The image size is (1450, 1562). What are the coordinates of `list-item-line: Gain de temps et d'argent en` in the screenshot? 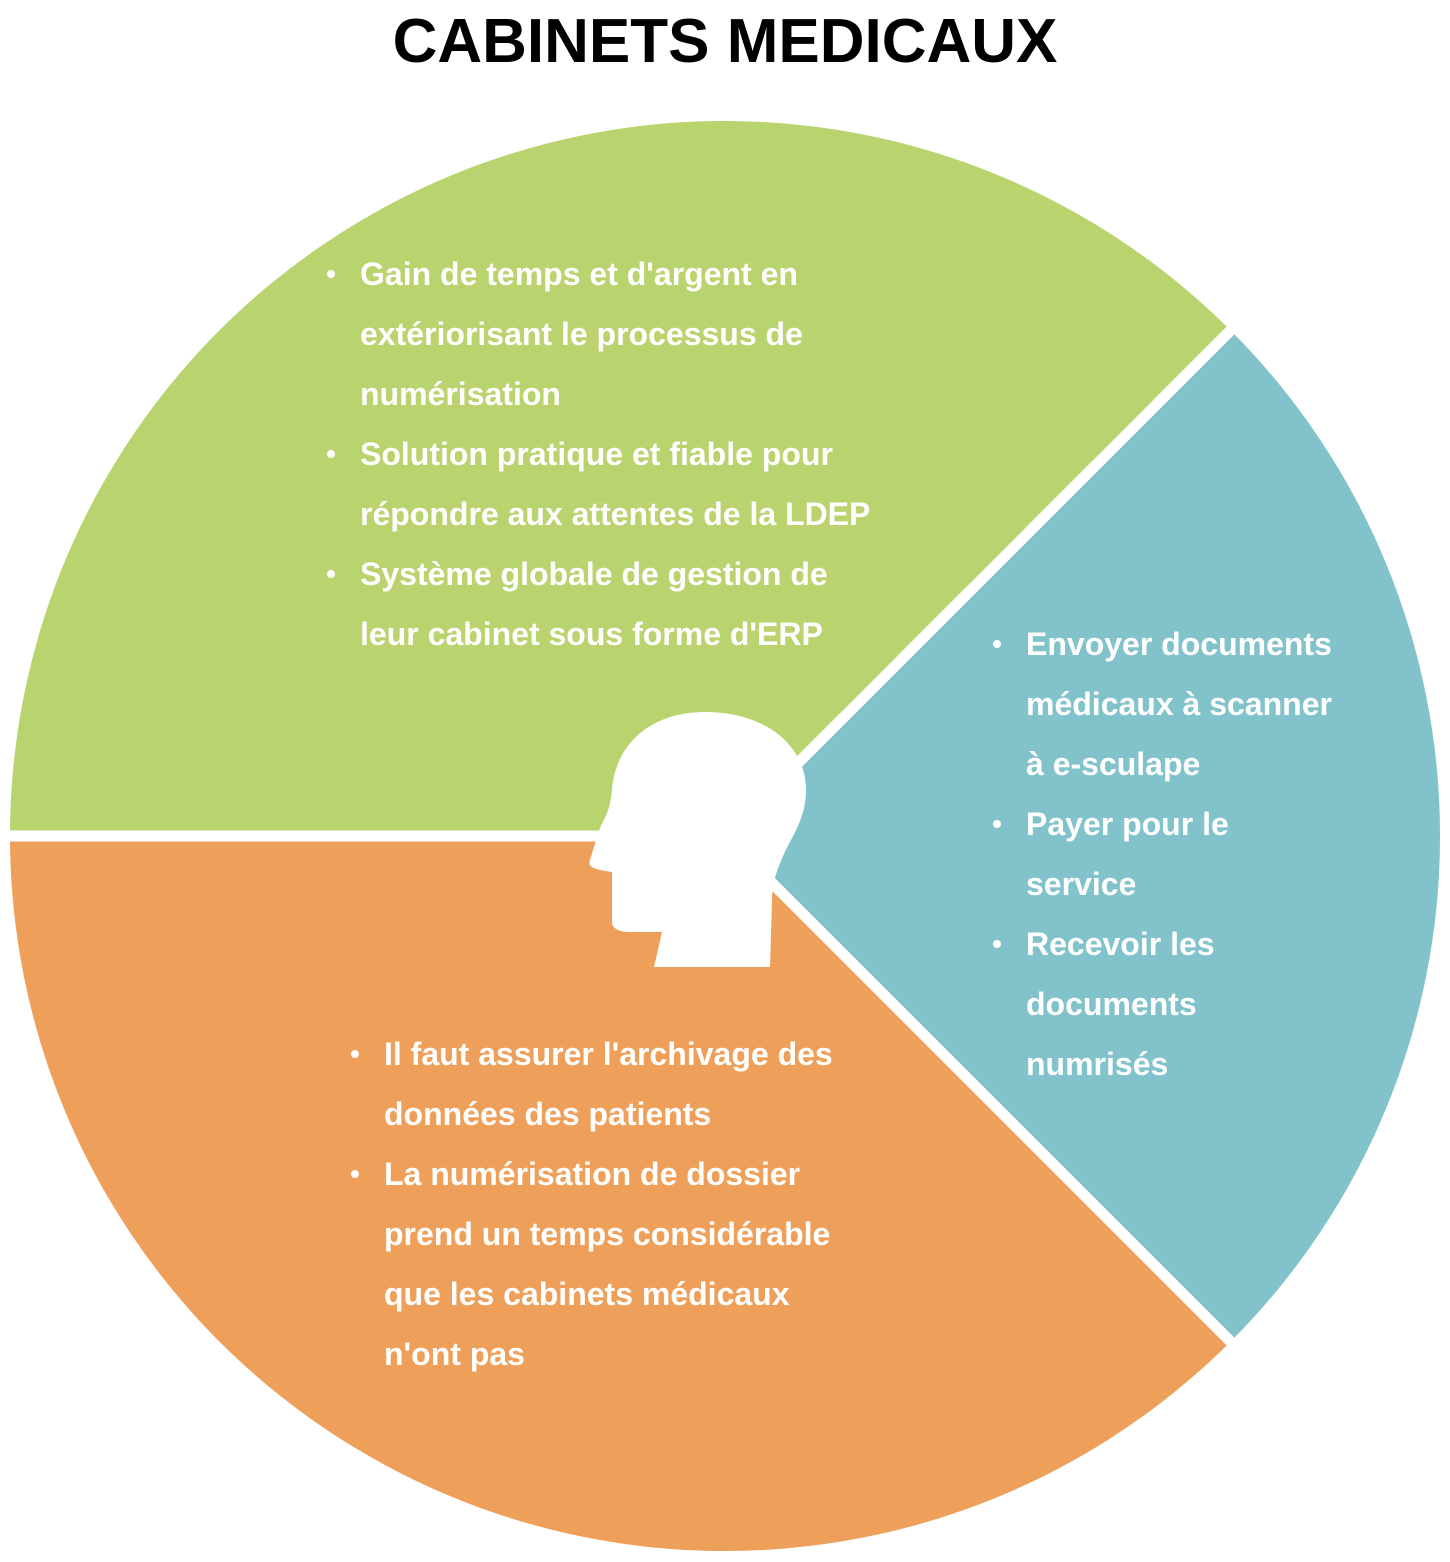 It's located at (579, 274).